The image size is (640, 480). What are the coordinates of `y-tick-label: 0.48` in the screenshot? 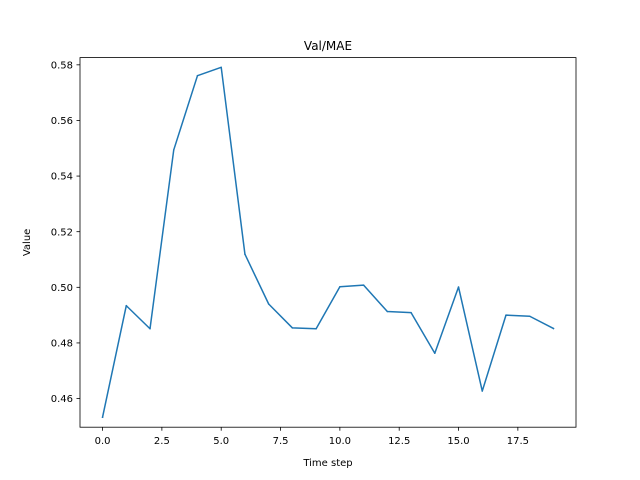 It's located at (62, 344).